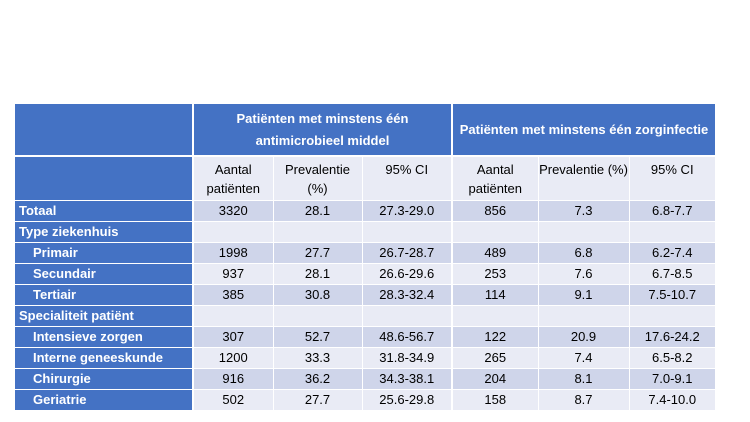  What do you see at coordinates (407, 378) in the screenshot?
I see `table-cell: 34.3-38.1` at bounding box center [407, 378].